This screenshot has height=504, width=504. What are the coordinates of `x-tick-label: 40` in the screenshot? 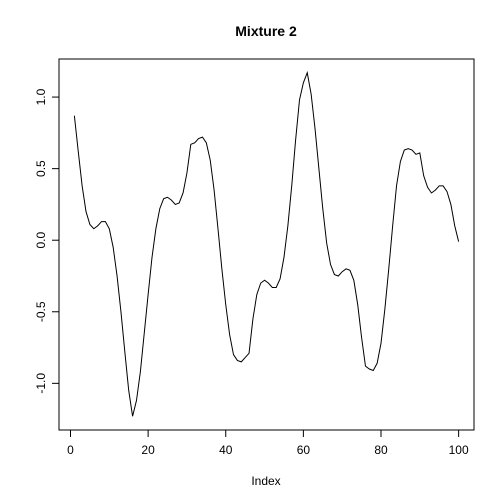 It's located at (226, 450).